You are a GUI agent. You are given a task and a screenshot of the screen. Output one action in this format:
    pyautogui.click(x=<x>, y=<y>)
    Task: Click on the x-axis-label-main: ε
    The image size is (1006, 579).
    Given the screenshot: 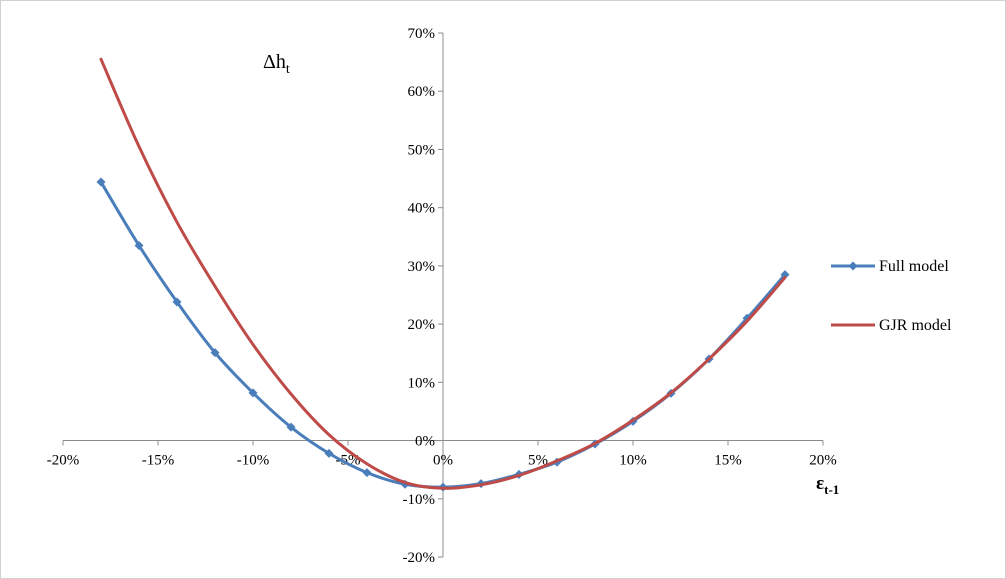 What is the action you would take?
    pyautogui.click(x=820, y=483)
    